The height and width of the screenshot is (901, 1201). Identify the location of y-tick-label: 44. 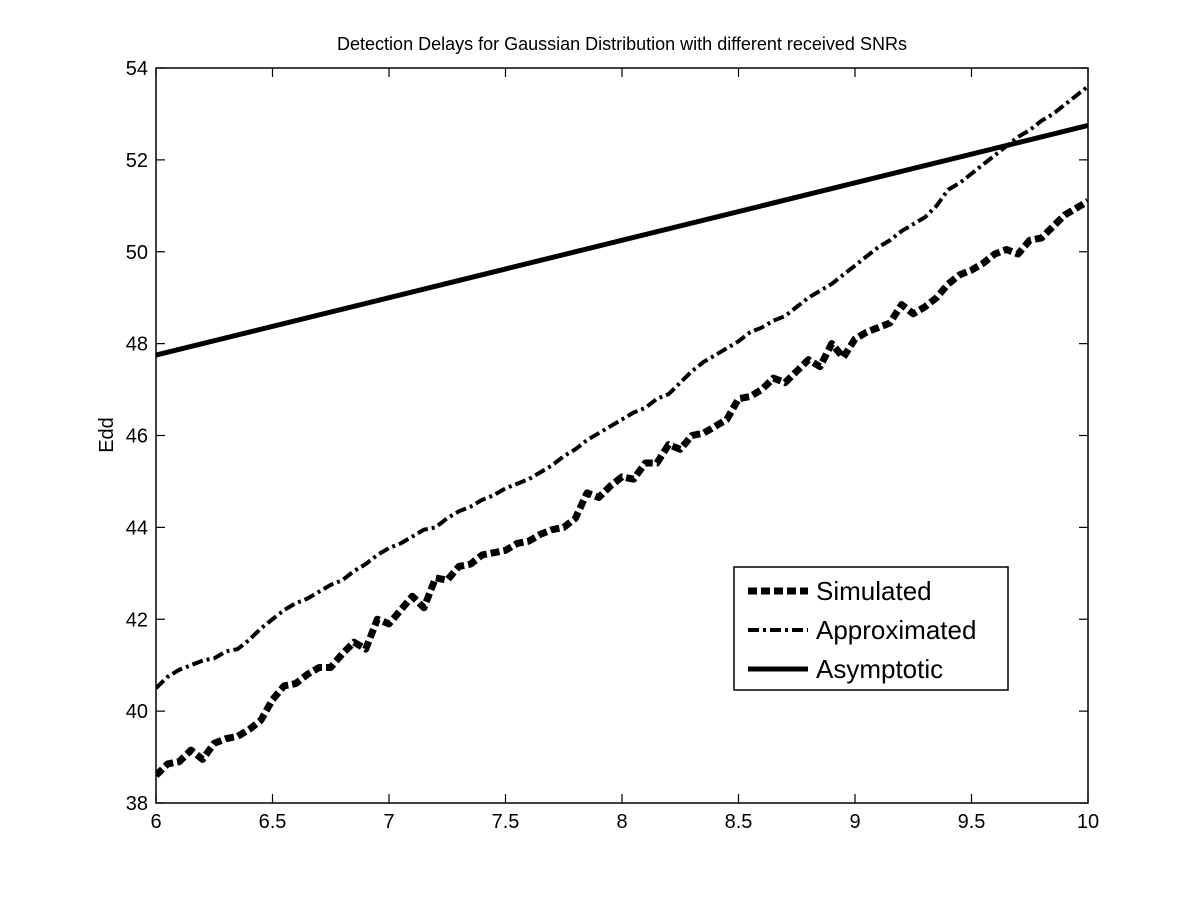
(137, 528).